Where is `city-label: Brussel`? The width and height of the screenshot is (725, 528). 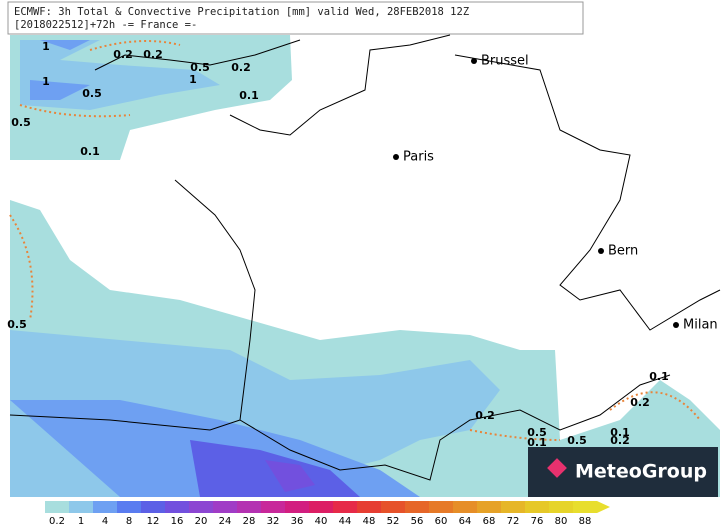
city-label: Brussel is located at coordinates (505, 61).